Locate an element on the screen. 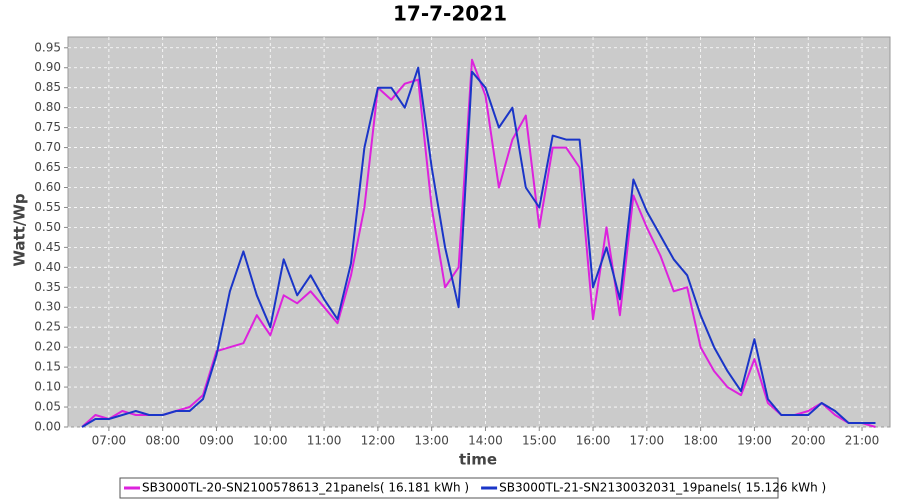 This screenshot has width=900, height=500. y-tick-label: 0.15 is located at coordinates (47, 367).